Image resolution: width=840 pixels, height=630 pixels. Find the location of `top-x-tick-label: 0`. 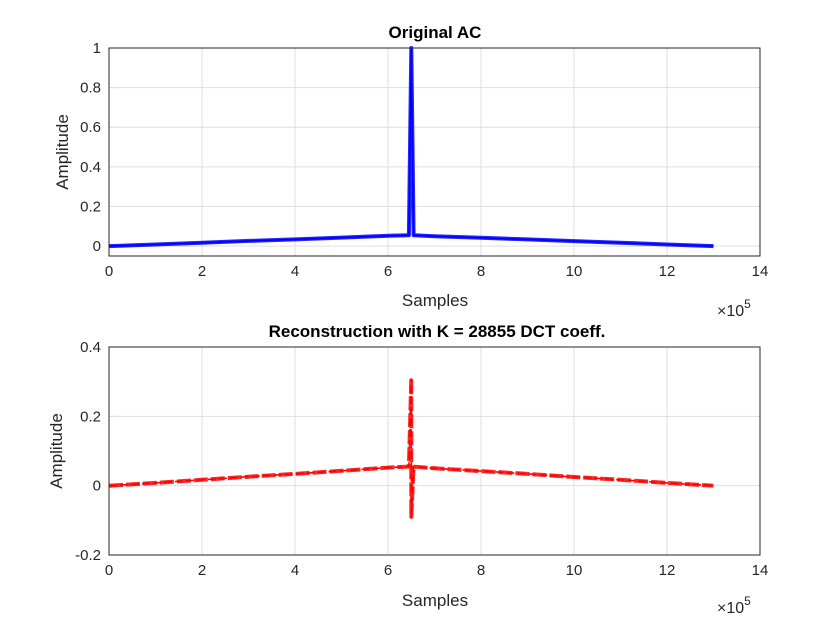

top-x-tick-label: 0 is located at coordinates (109, 271).